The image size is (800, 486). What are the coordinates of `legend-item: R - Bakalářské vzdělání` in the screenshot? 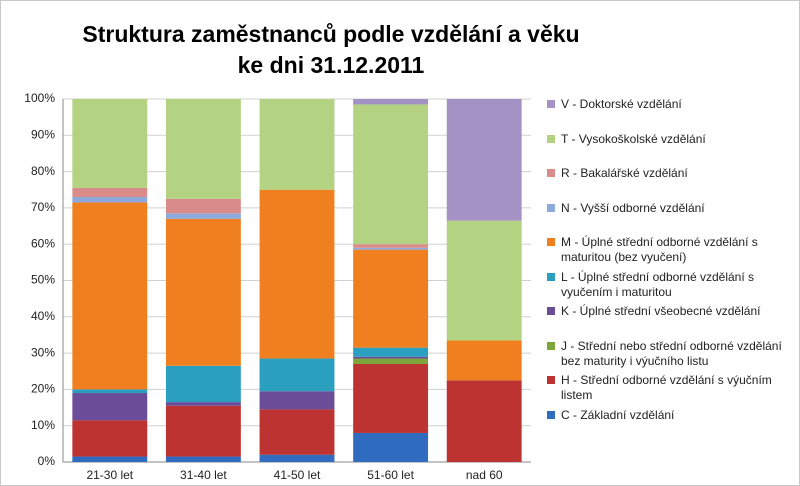 It's located at (672, 173).